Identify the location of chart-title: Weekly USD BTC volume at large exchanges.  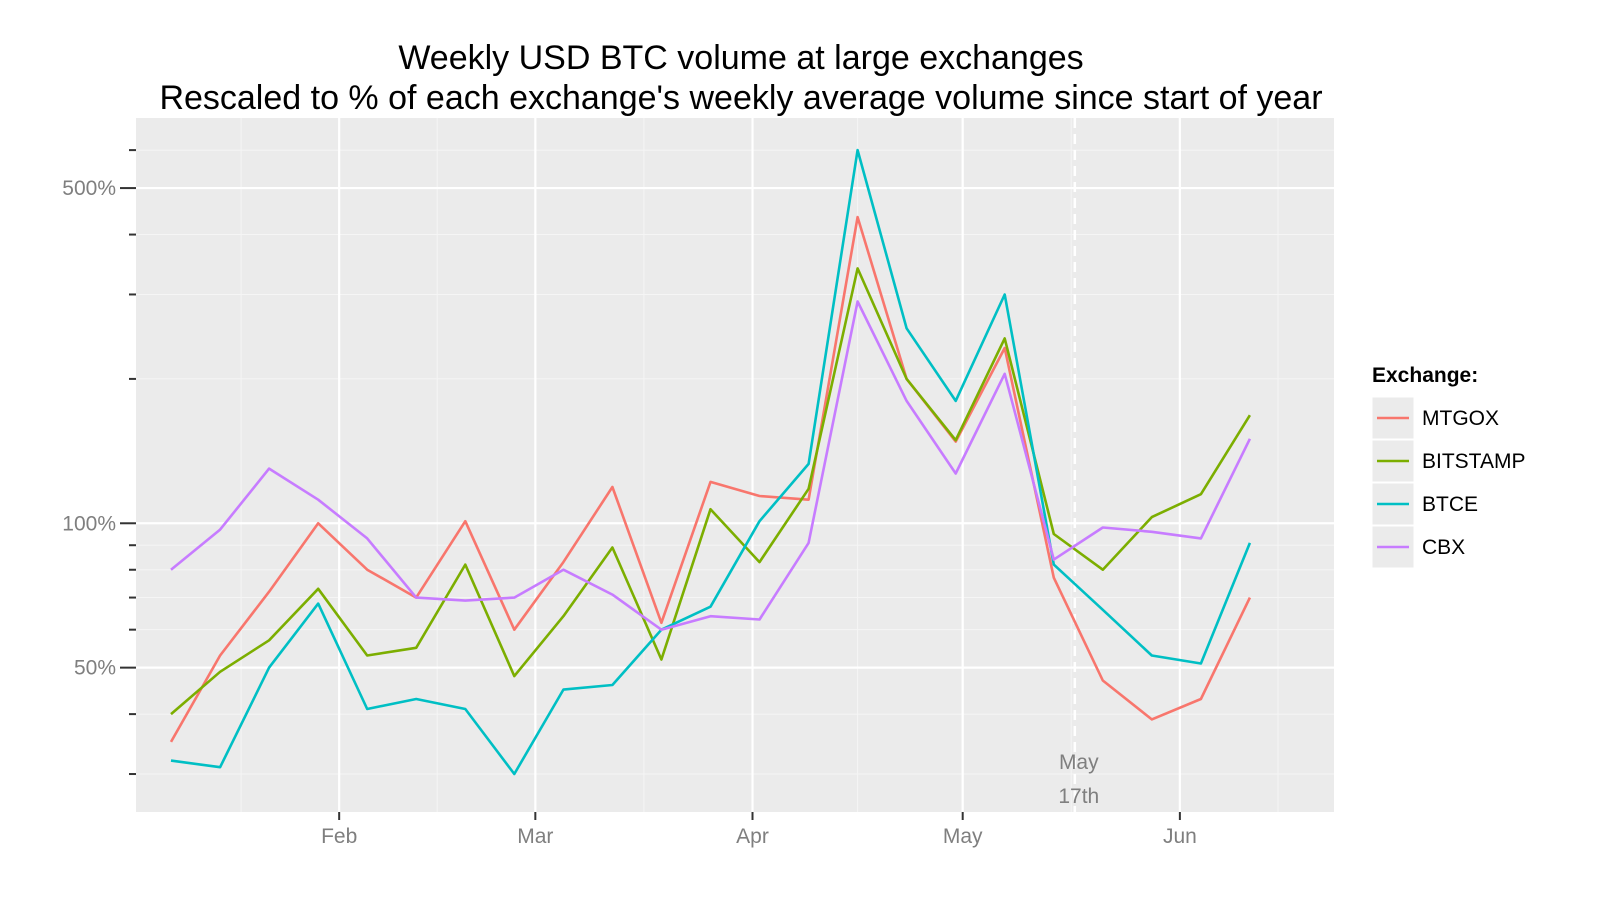
(741, 58).